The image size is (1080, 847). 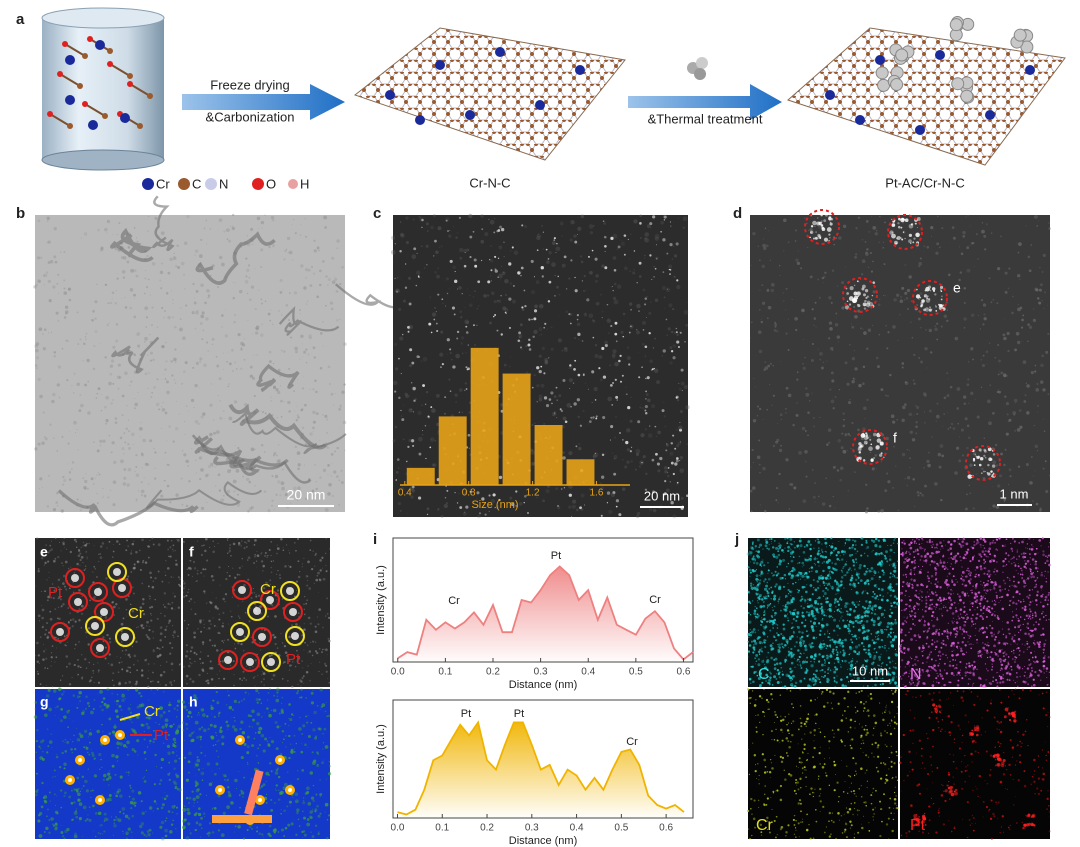 What do you see at coordinates (484, 416) in the screenshot?
I see `bar` at bounding box center [484, 416].